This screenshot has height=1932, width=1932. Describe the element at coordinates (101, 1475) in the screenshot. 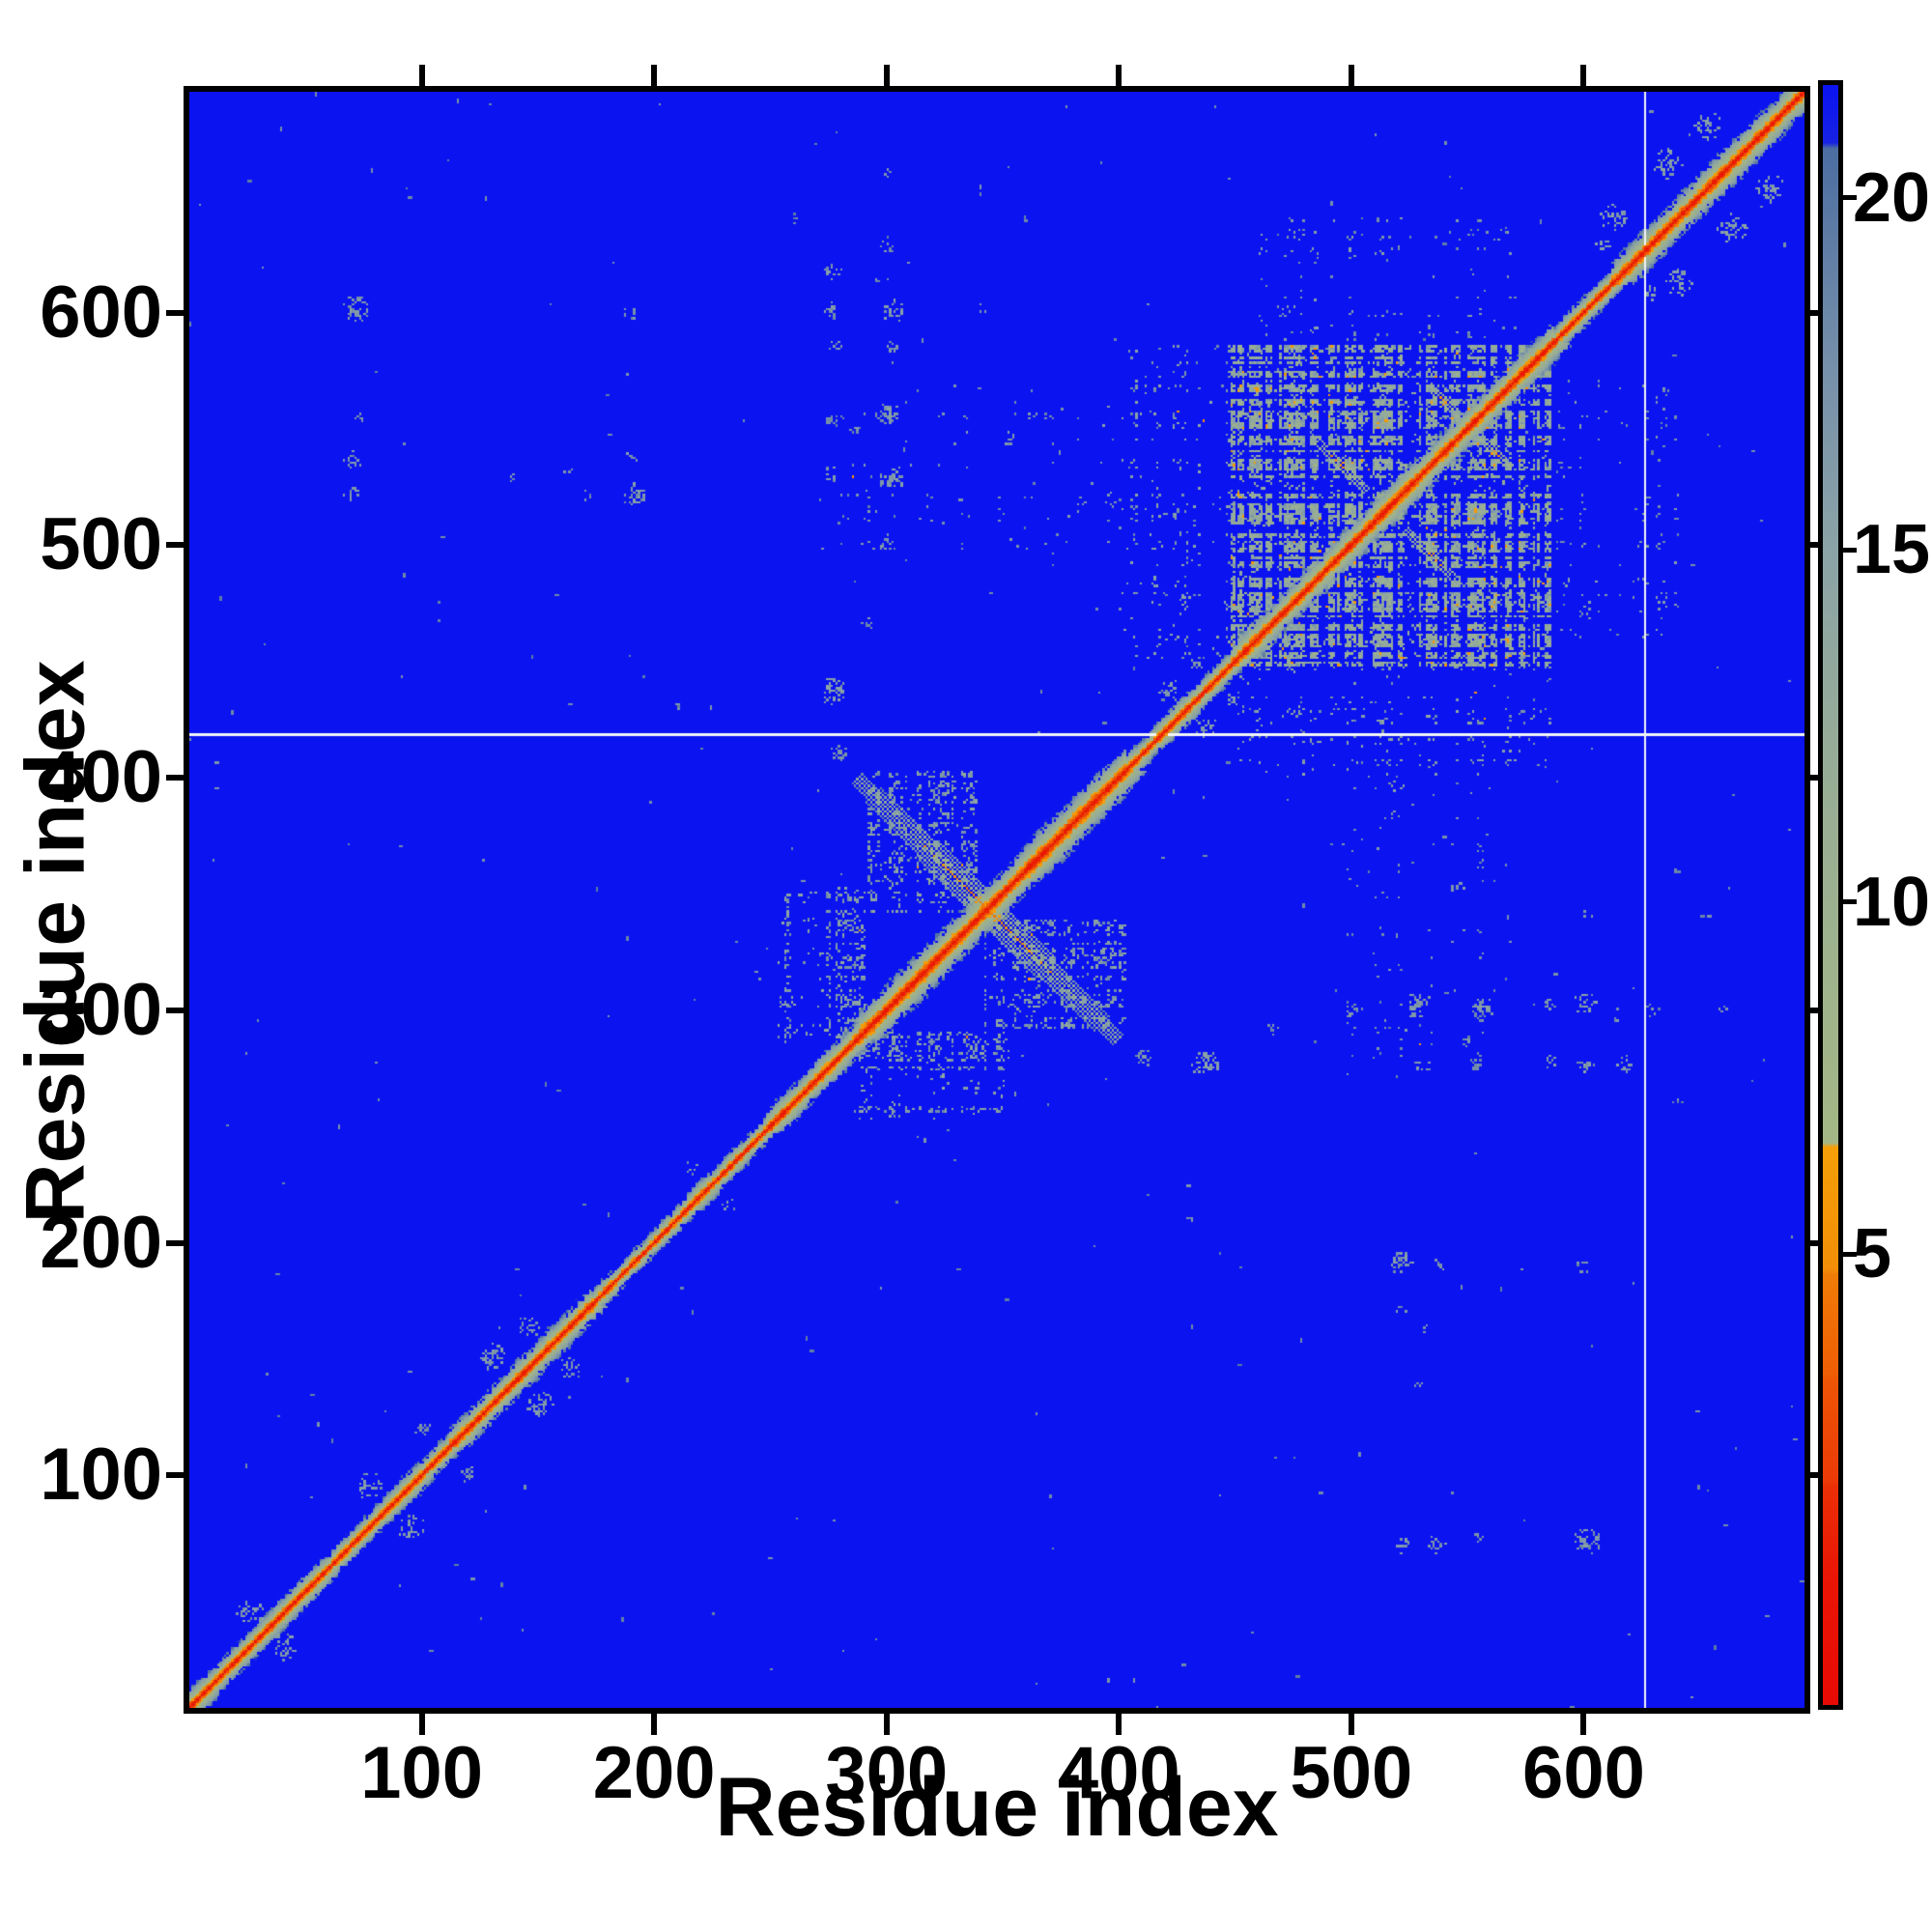

I see `y-tick-label: 100` at that location.